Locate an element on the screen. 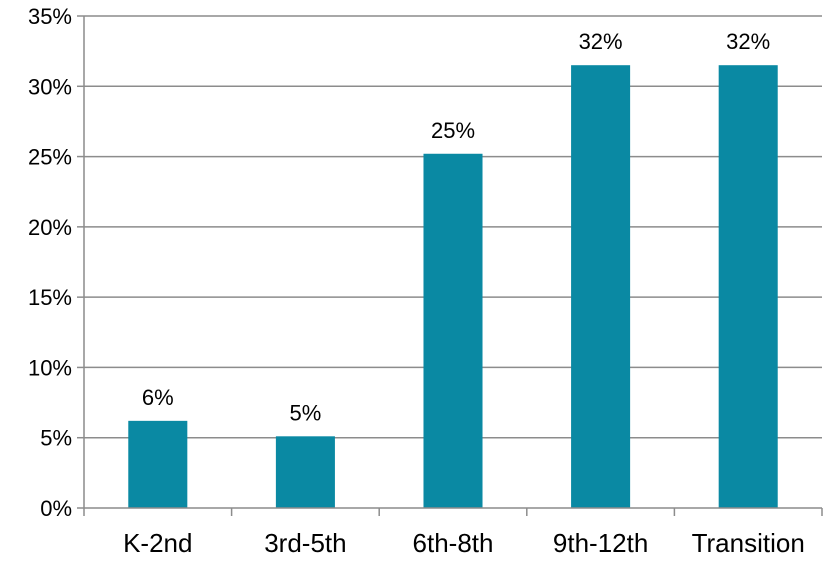 The width and height of the screenshot is (824, 562). y-tick-label: 0% is located at coordinates (56, 508).